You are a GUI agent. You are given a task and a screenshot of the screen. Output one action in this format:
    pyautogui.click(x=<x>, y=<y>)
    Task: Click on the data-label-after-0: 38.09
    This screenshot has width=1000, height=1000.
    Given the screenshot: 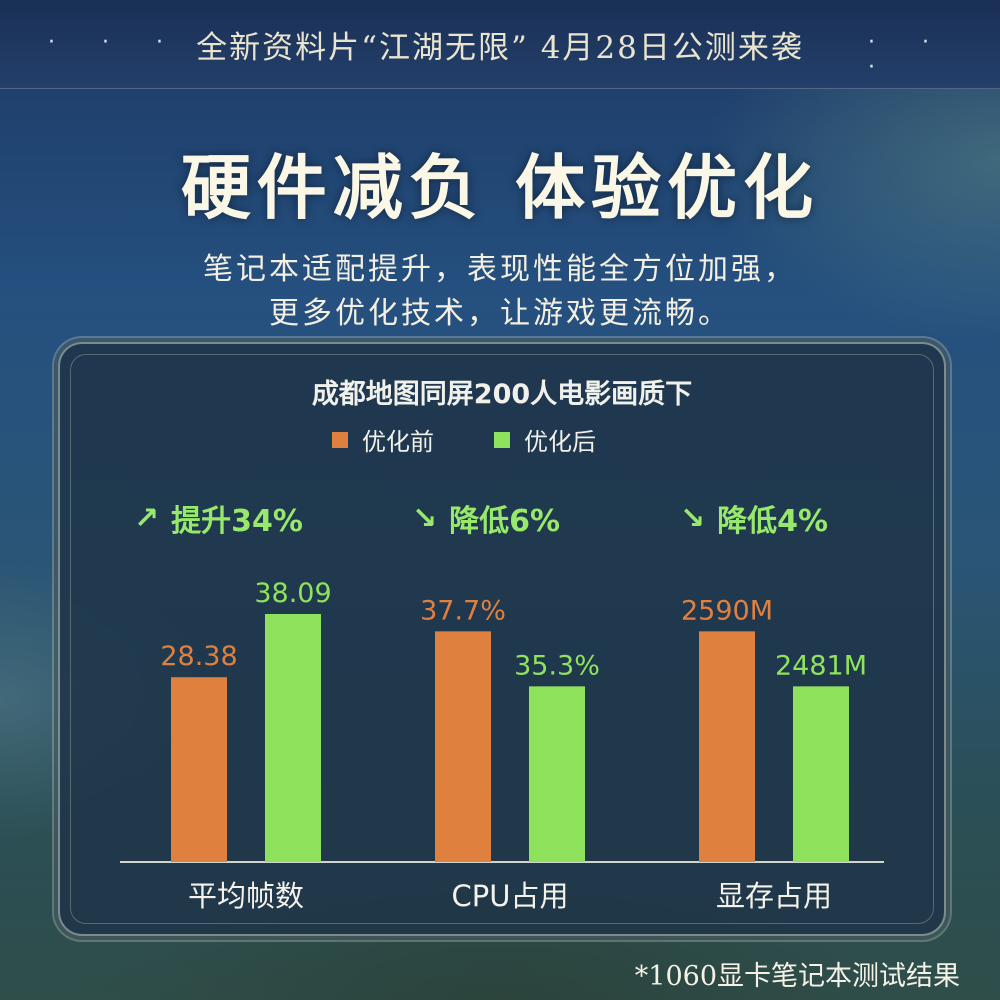 What is the action you would take?
    pyautogui.click(x=292, y=593)
    